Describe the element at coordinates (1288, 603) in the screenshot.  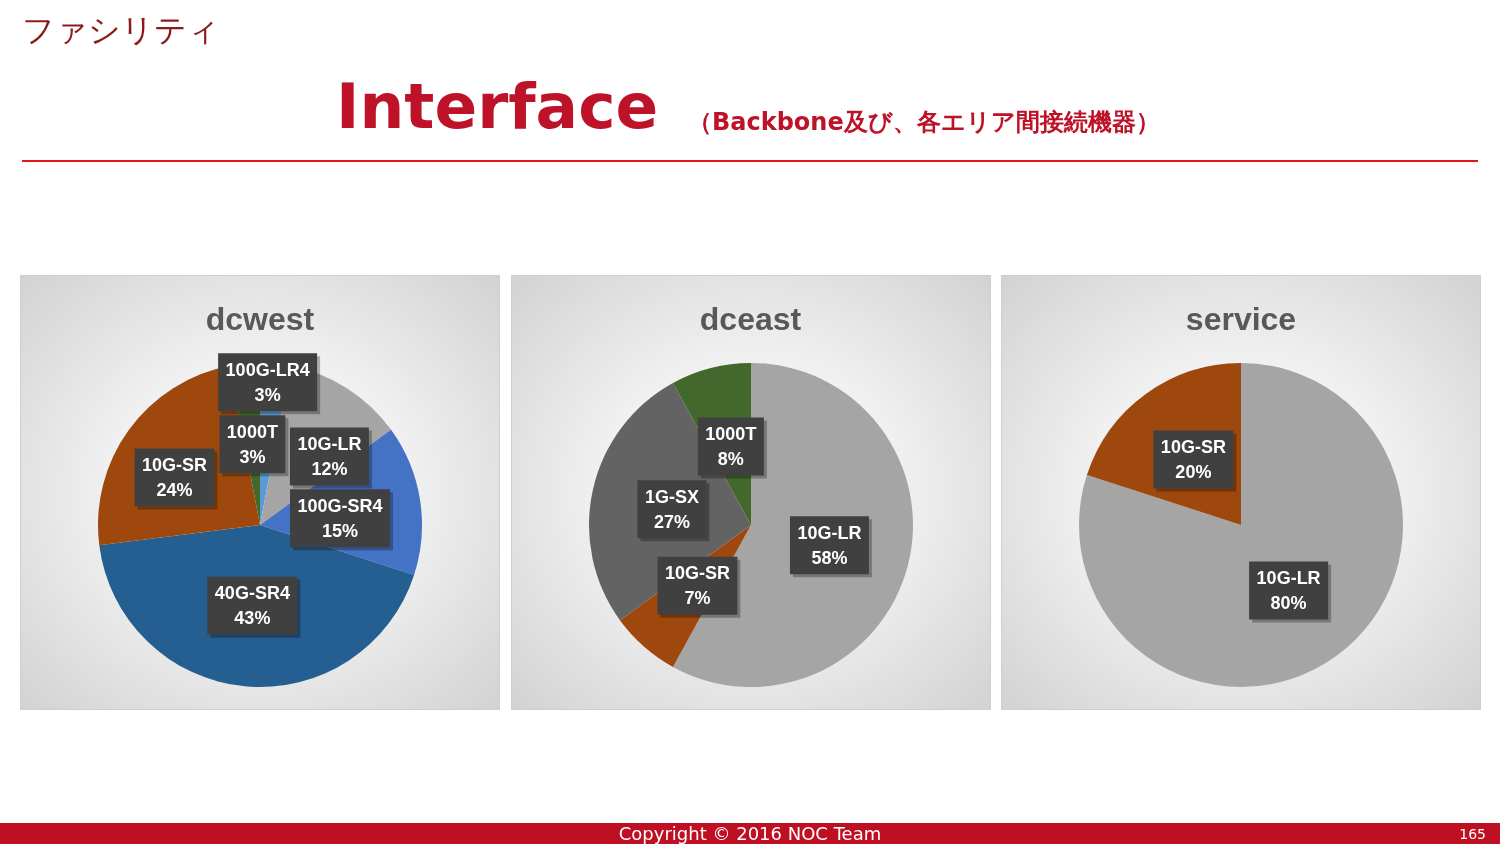
I see `data-label: 80%` at that location.